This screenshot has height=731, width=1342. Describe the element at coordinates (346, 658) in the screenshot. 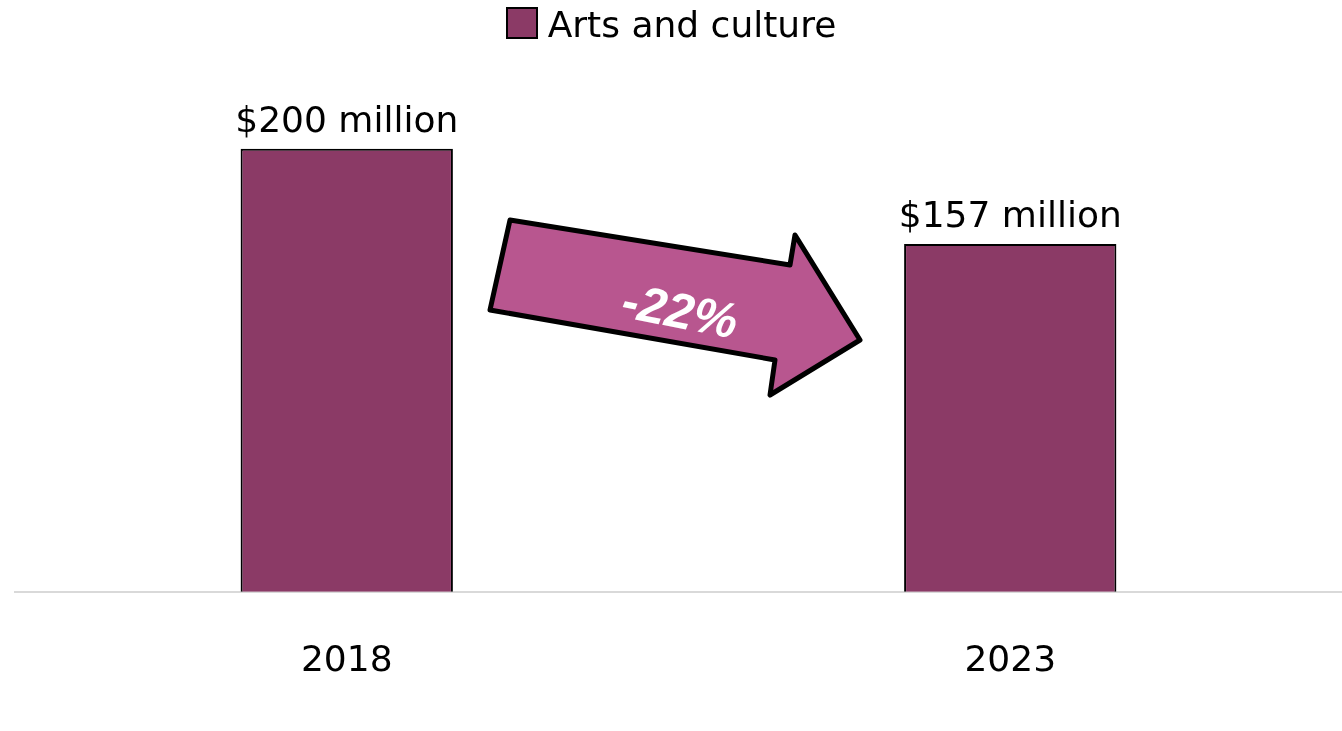

I see `x-tick-label: 2018` at that location.